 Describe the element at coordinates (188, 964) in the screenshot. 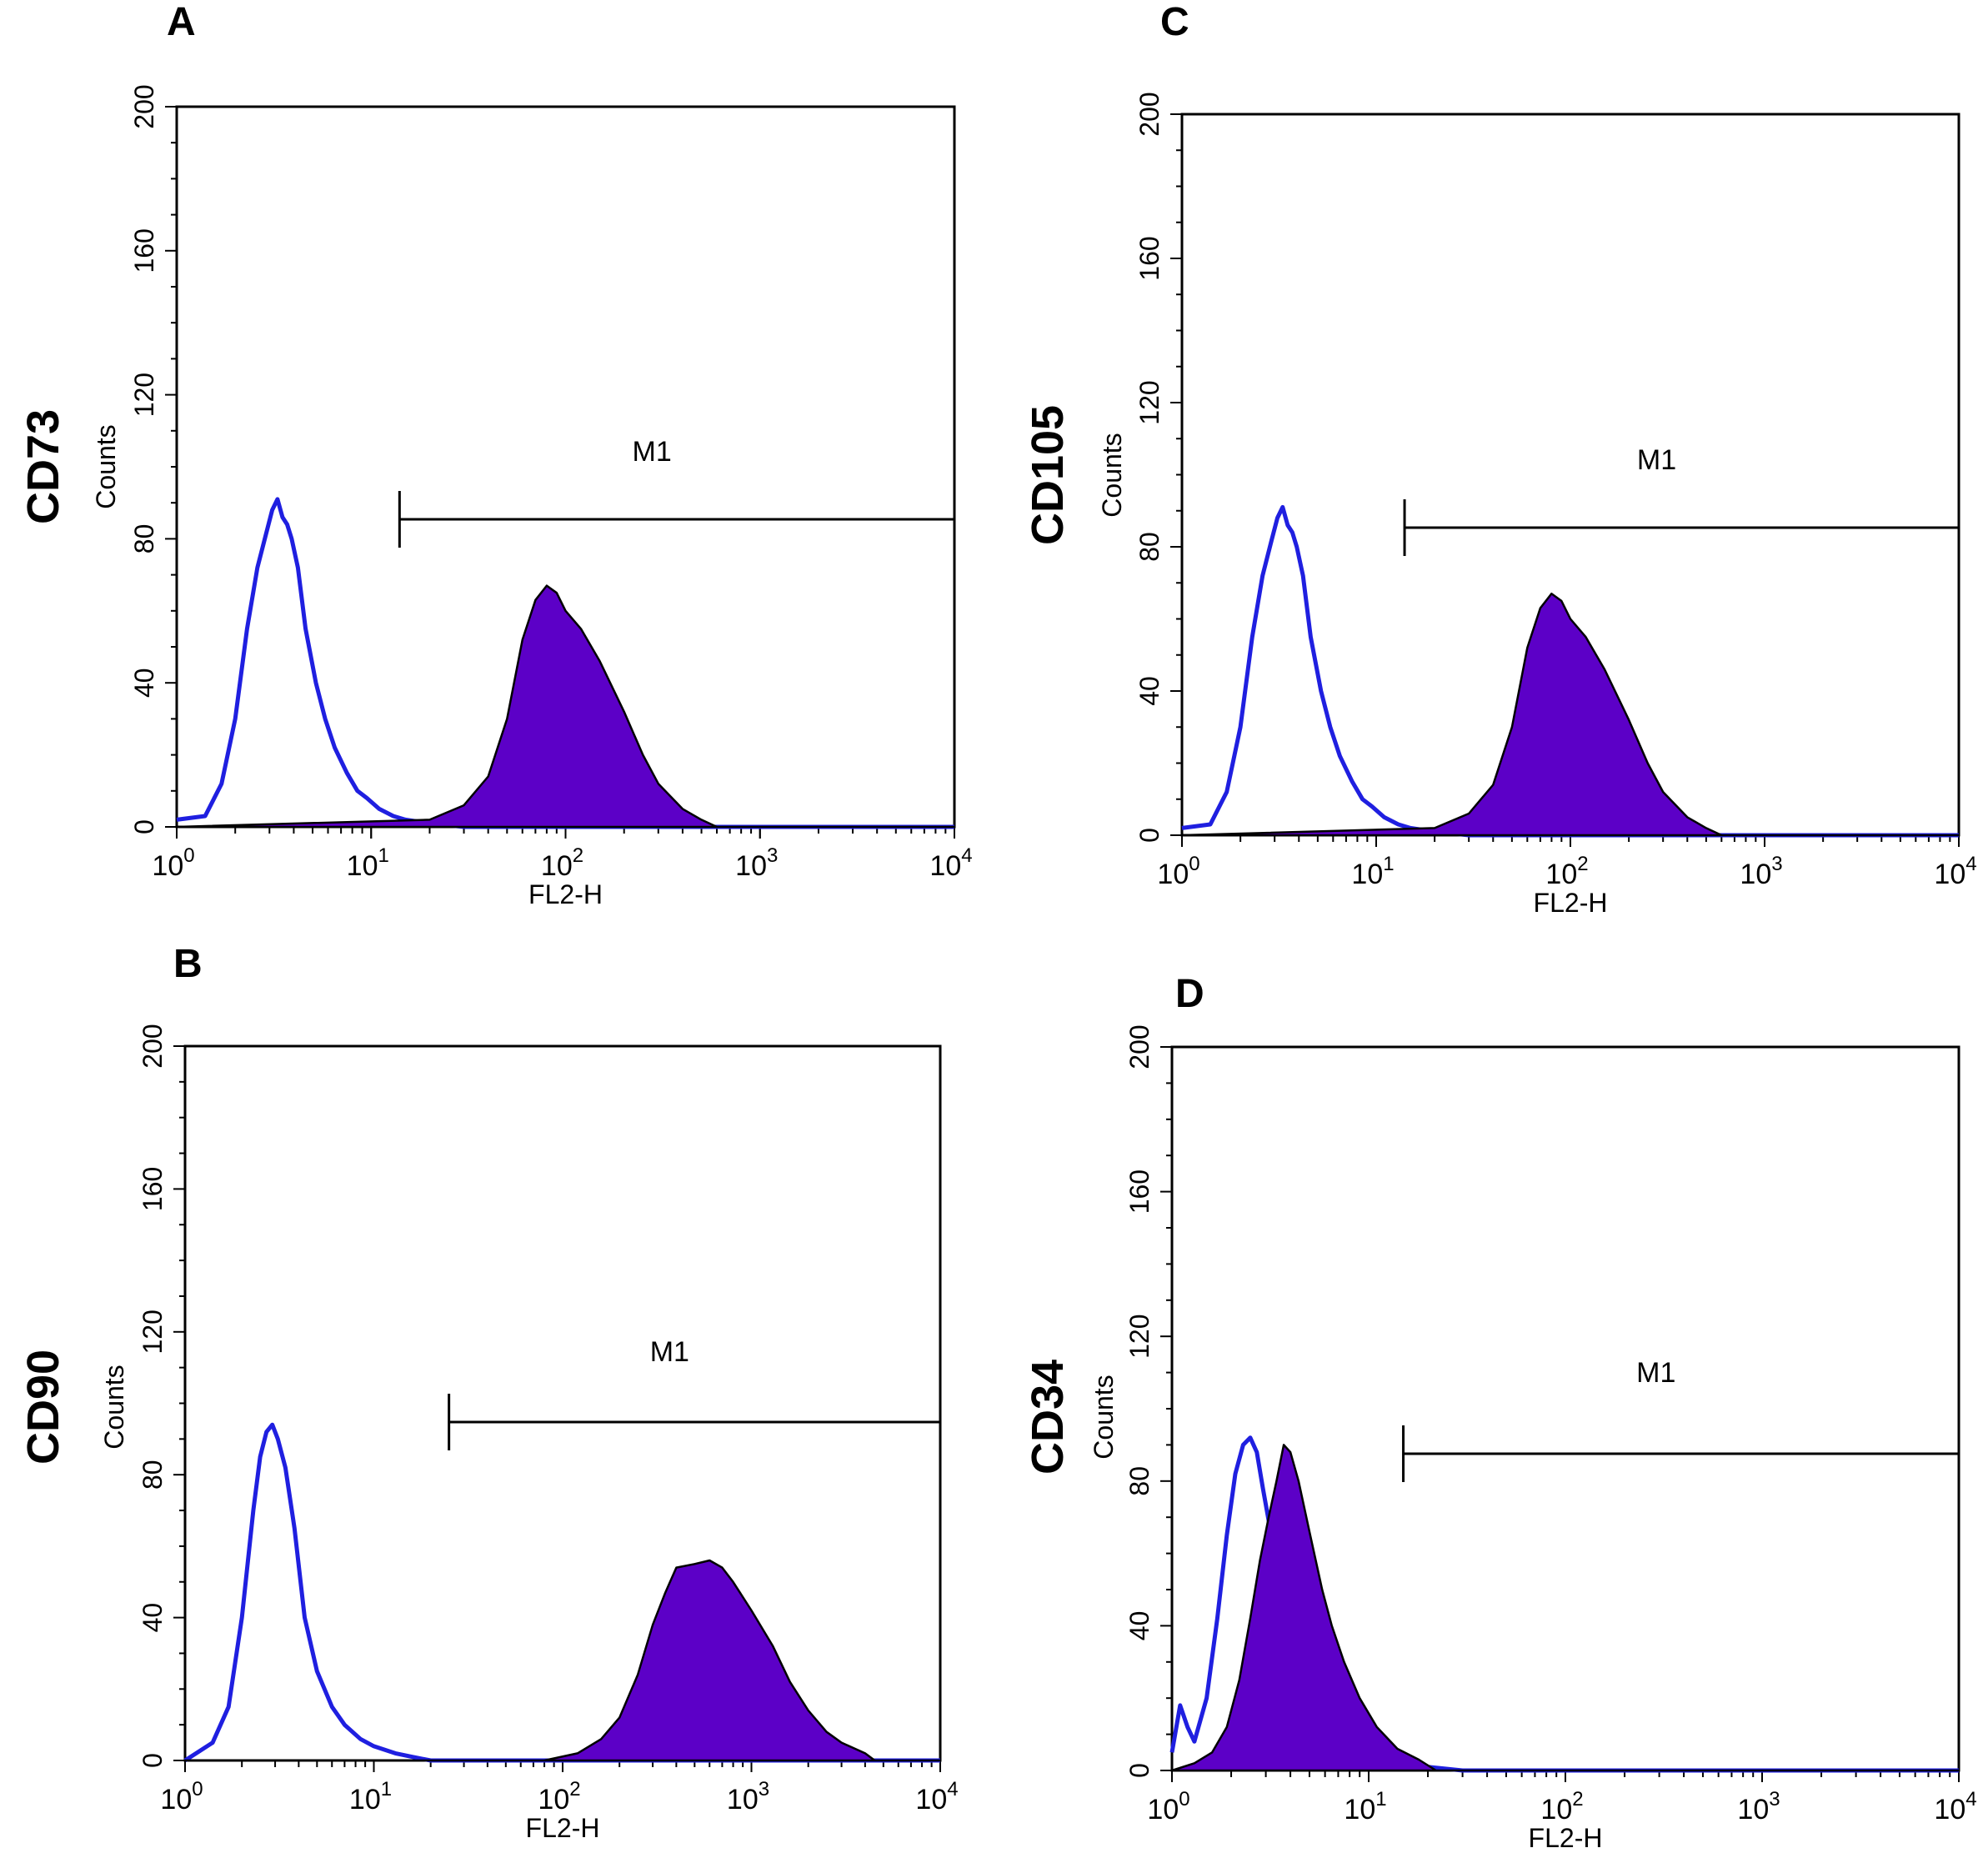

I see `panel-letter: B` at that location.